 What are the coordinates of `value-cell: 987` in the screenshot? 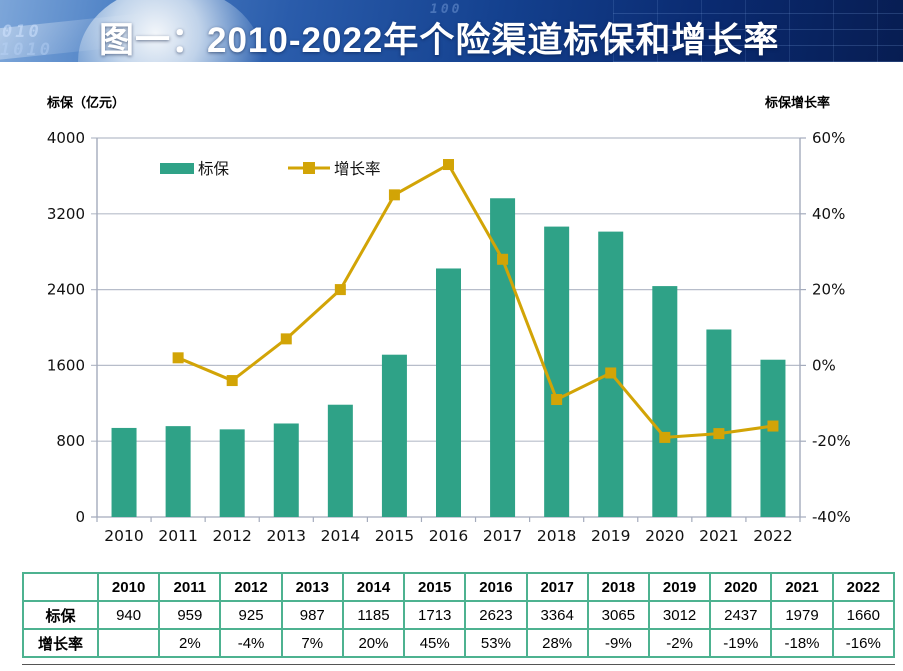 It's located at (312, 615).